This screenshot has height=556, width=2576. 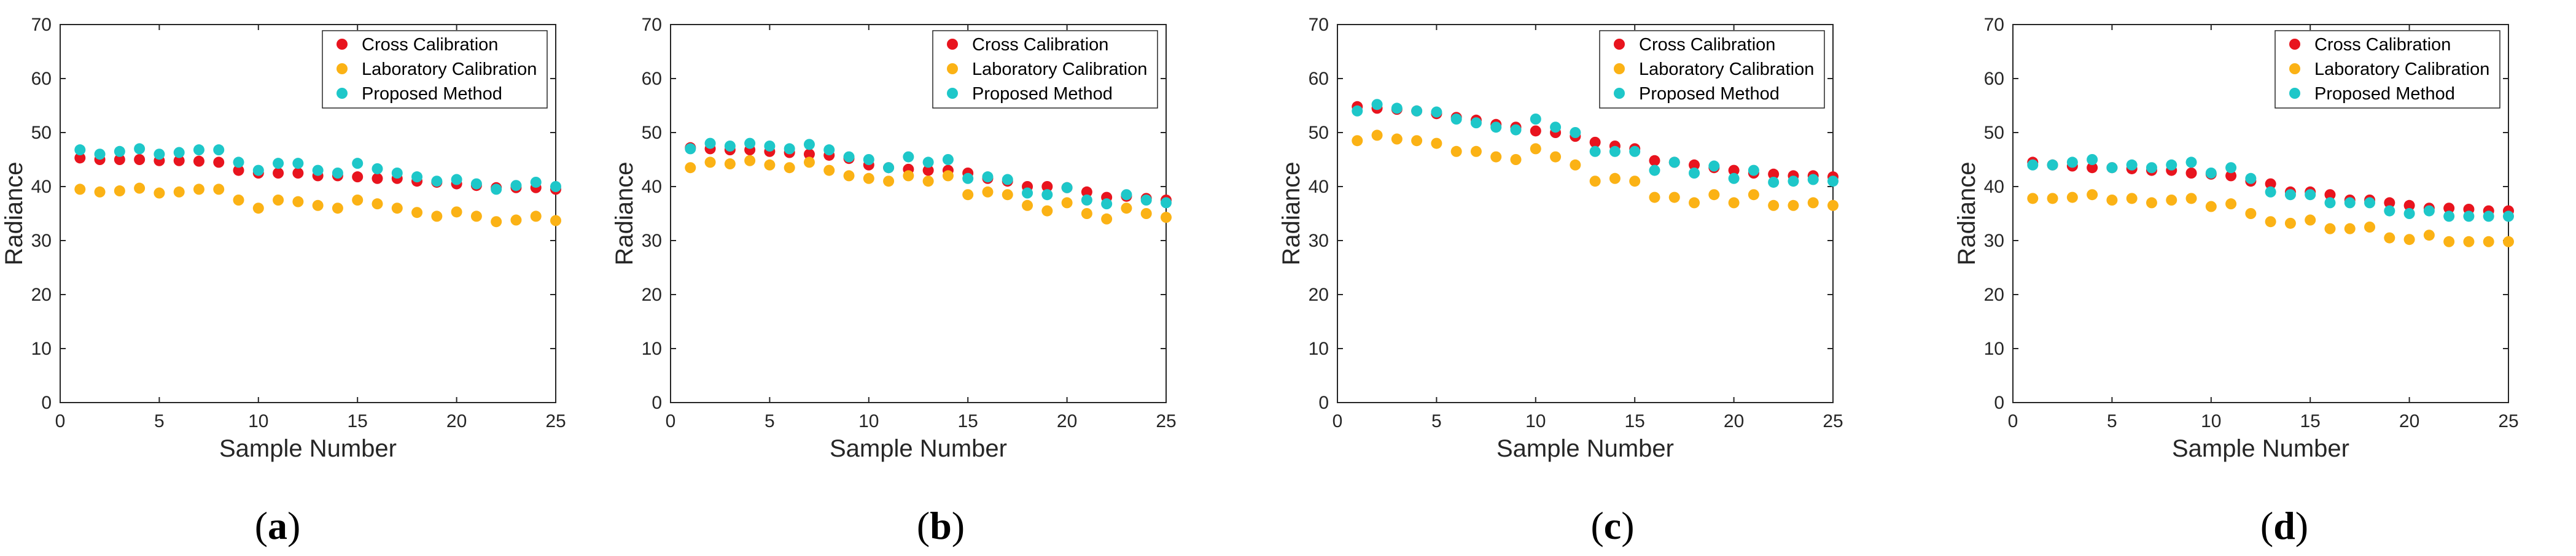 I want to click on panel-label: (c), so click(x=1612, y=525).